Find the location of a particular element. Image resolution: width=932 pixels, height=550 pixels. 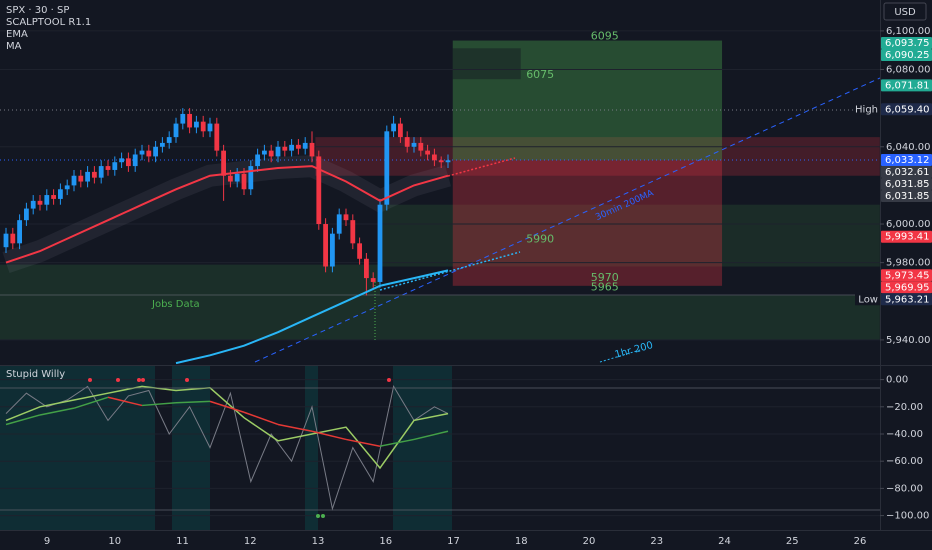

x-tick-label: 20 is located at coordinates (589, 541).